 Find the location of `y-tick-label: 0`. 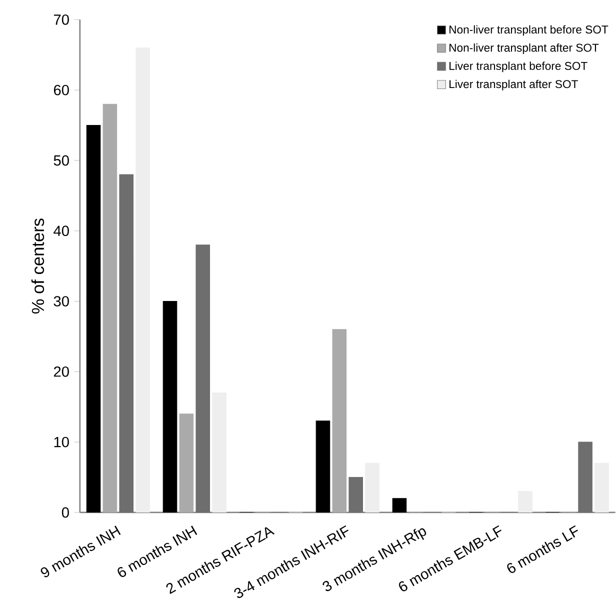

y-tick-label: 0 is located at coordinates (65, 512).